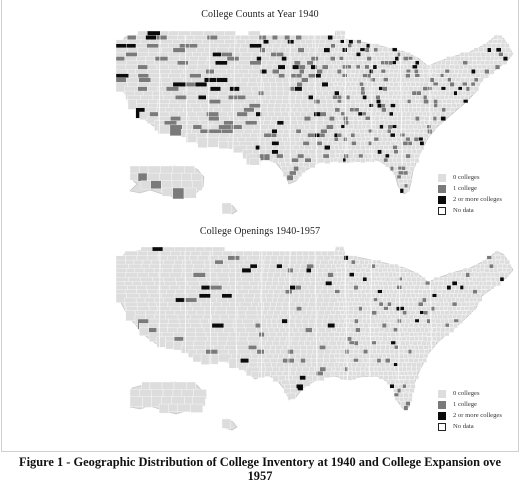  I want to click on state-line, so click(236, 316).